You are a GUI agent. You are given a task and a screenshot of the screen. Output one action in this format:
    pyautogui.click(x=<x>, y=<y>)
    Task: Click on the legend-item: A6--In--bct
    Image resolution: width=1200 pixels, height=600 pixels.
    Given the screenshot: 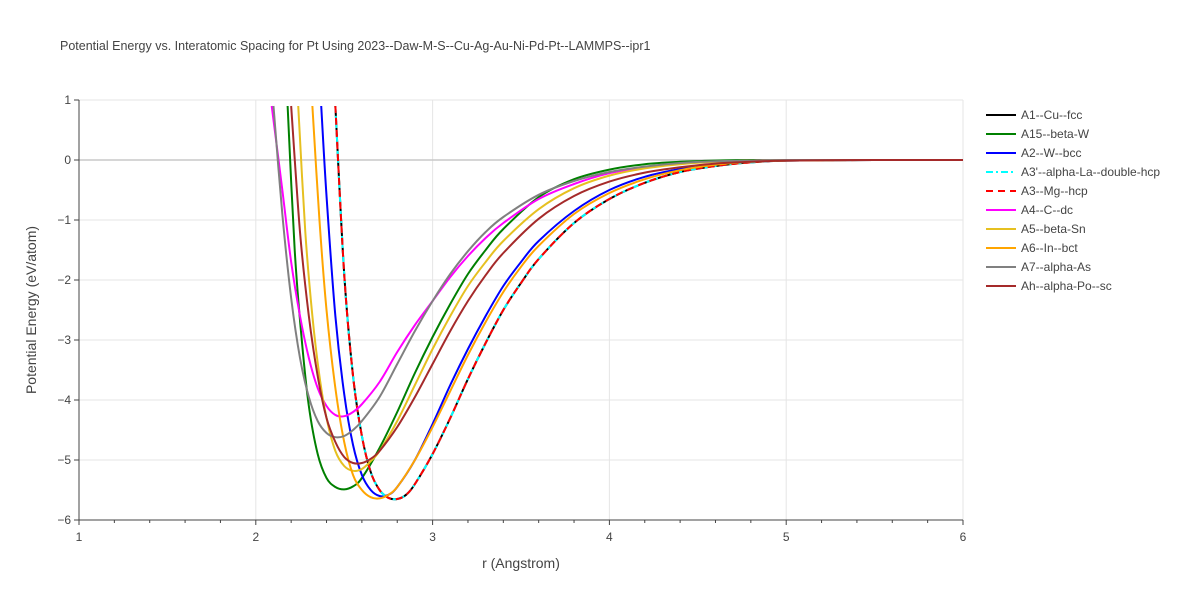 What is the action you would take?
    pyautogui.click(x=1032, y=248)
    